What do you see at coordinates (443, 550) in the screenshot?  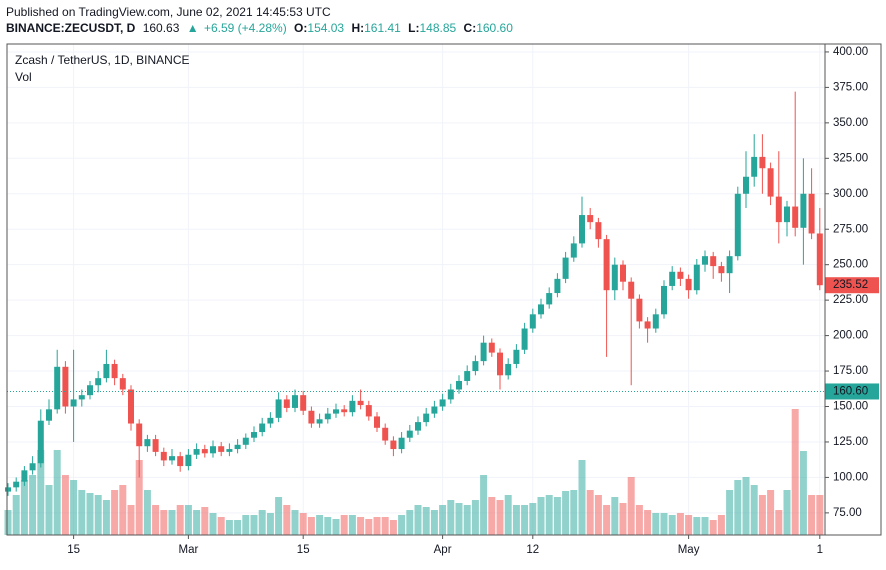 I see `x-tick-label: Apr` at bounding box center [443, 550].